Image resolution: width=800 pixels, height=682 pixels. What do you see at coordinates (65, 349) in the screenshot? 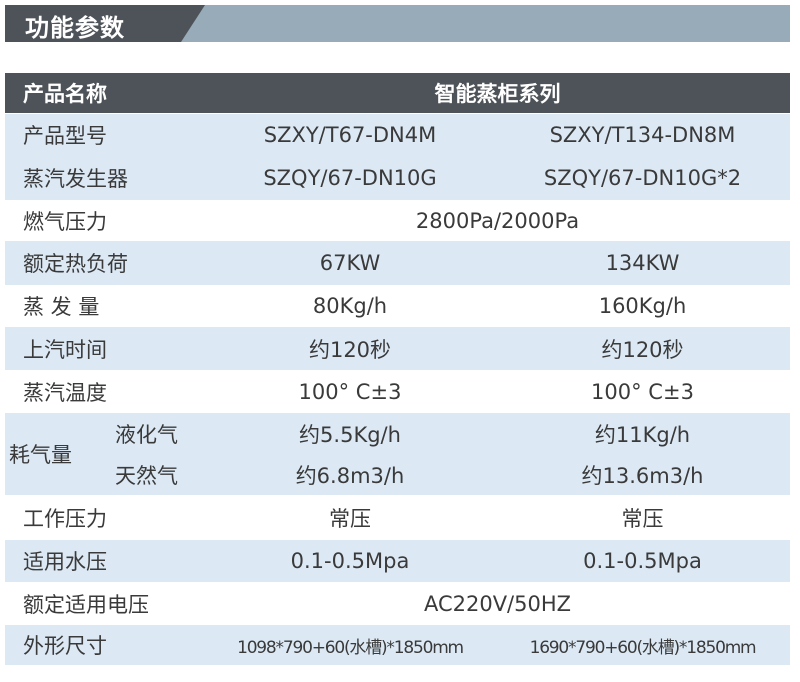
I see `row-label: 上汽时间` at bounding box center [65, 349].